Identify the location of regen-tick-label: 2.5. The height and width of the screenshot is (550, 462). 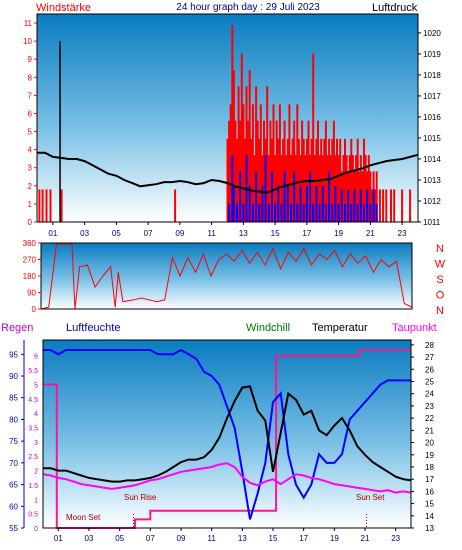
(33, 457).